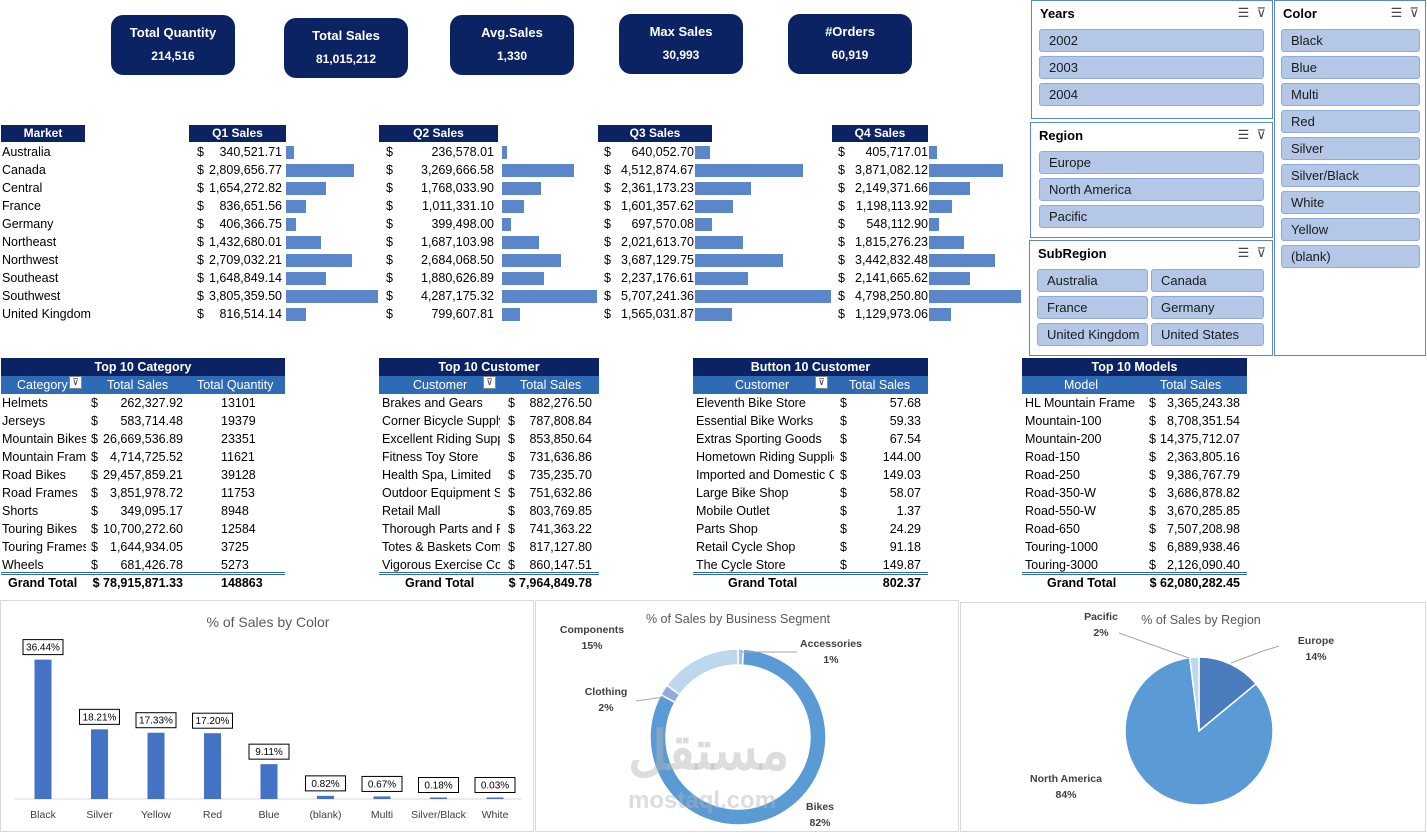 The image size is (1427, 833). Describe the element at coordinates (1350, 202) in the screenshot. I see `slicer-item-color: White` at that location.